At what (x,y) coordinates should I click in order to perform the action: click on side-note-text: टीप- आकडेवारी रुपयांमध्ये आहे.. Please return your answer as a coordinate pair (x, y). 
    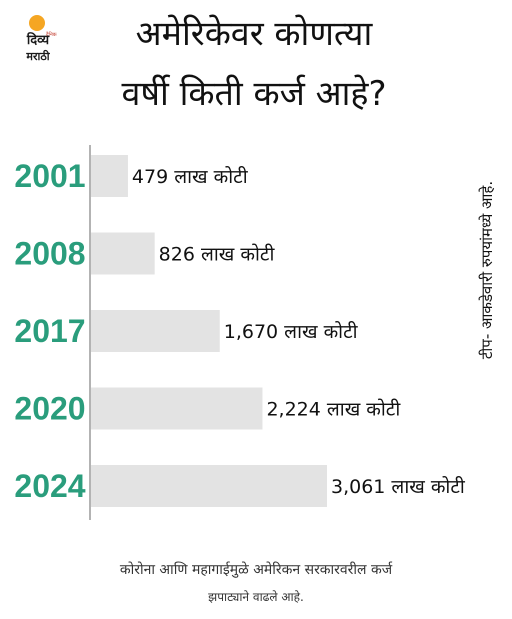
    Looking at the image, I should click on (487, 270).